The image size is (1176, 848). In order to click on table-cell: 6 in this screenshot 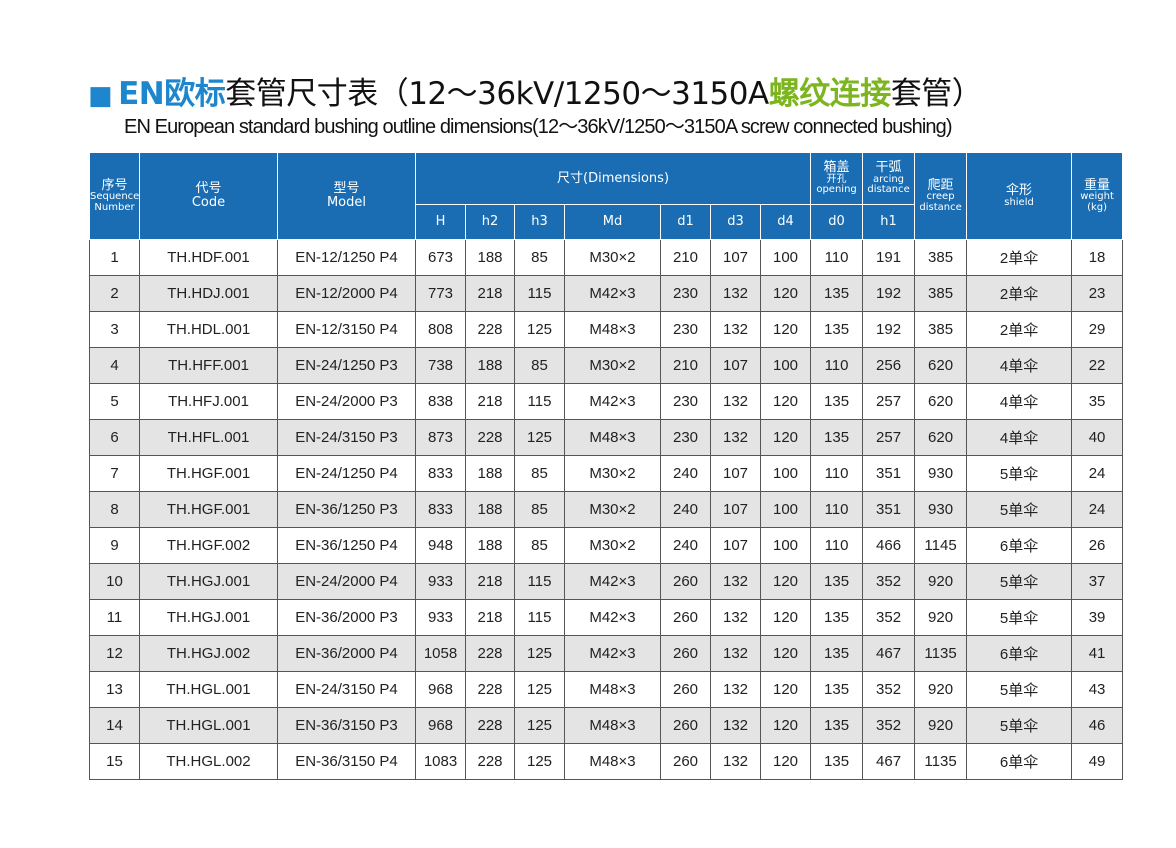, I will do `click(114, 437)`.